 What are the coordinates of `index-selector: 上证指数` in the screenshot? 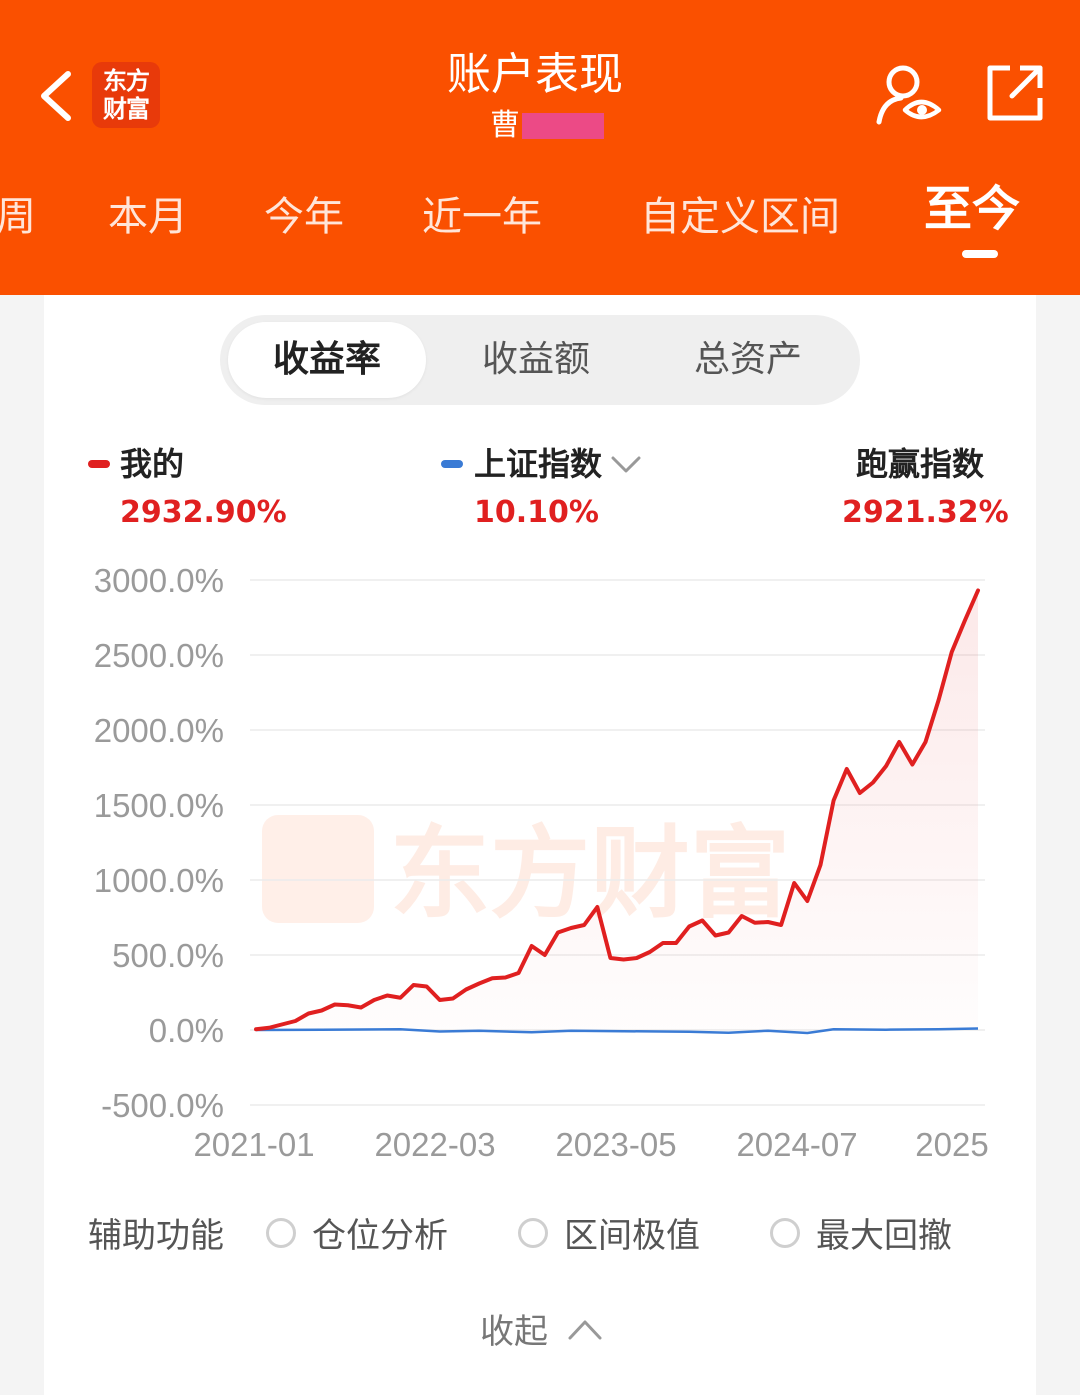 It's located at (538, 464).